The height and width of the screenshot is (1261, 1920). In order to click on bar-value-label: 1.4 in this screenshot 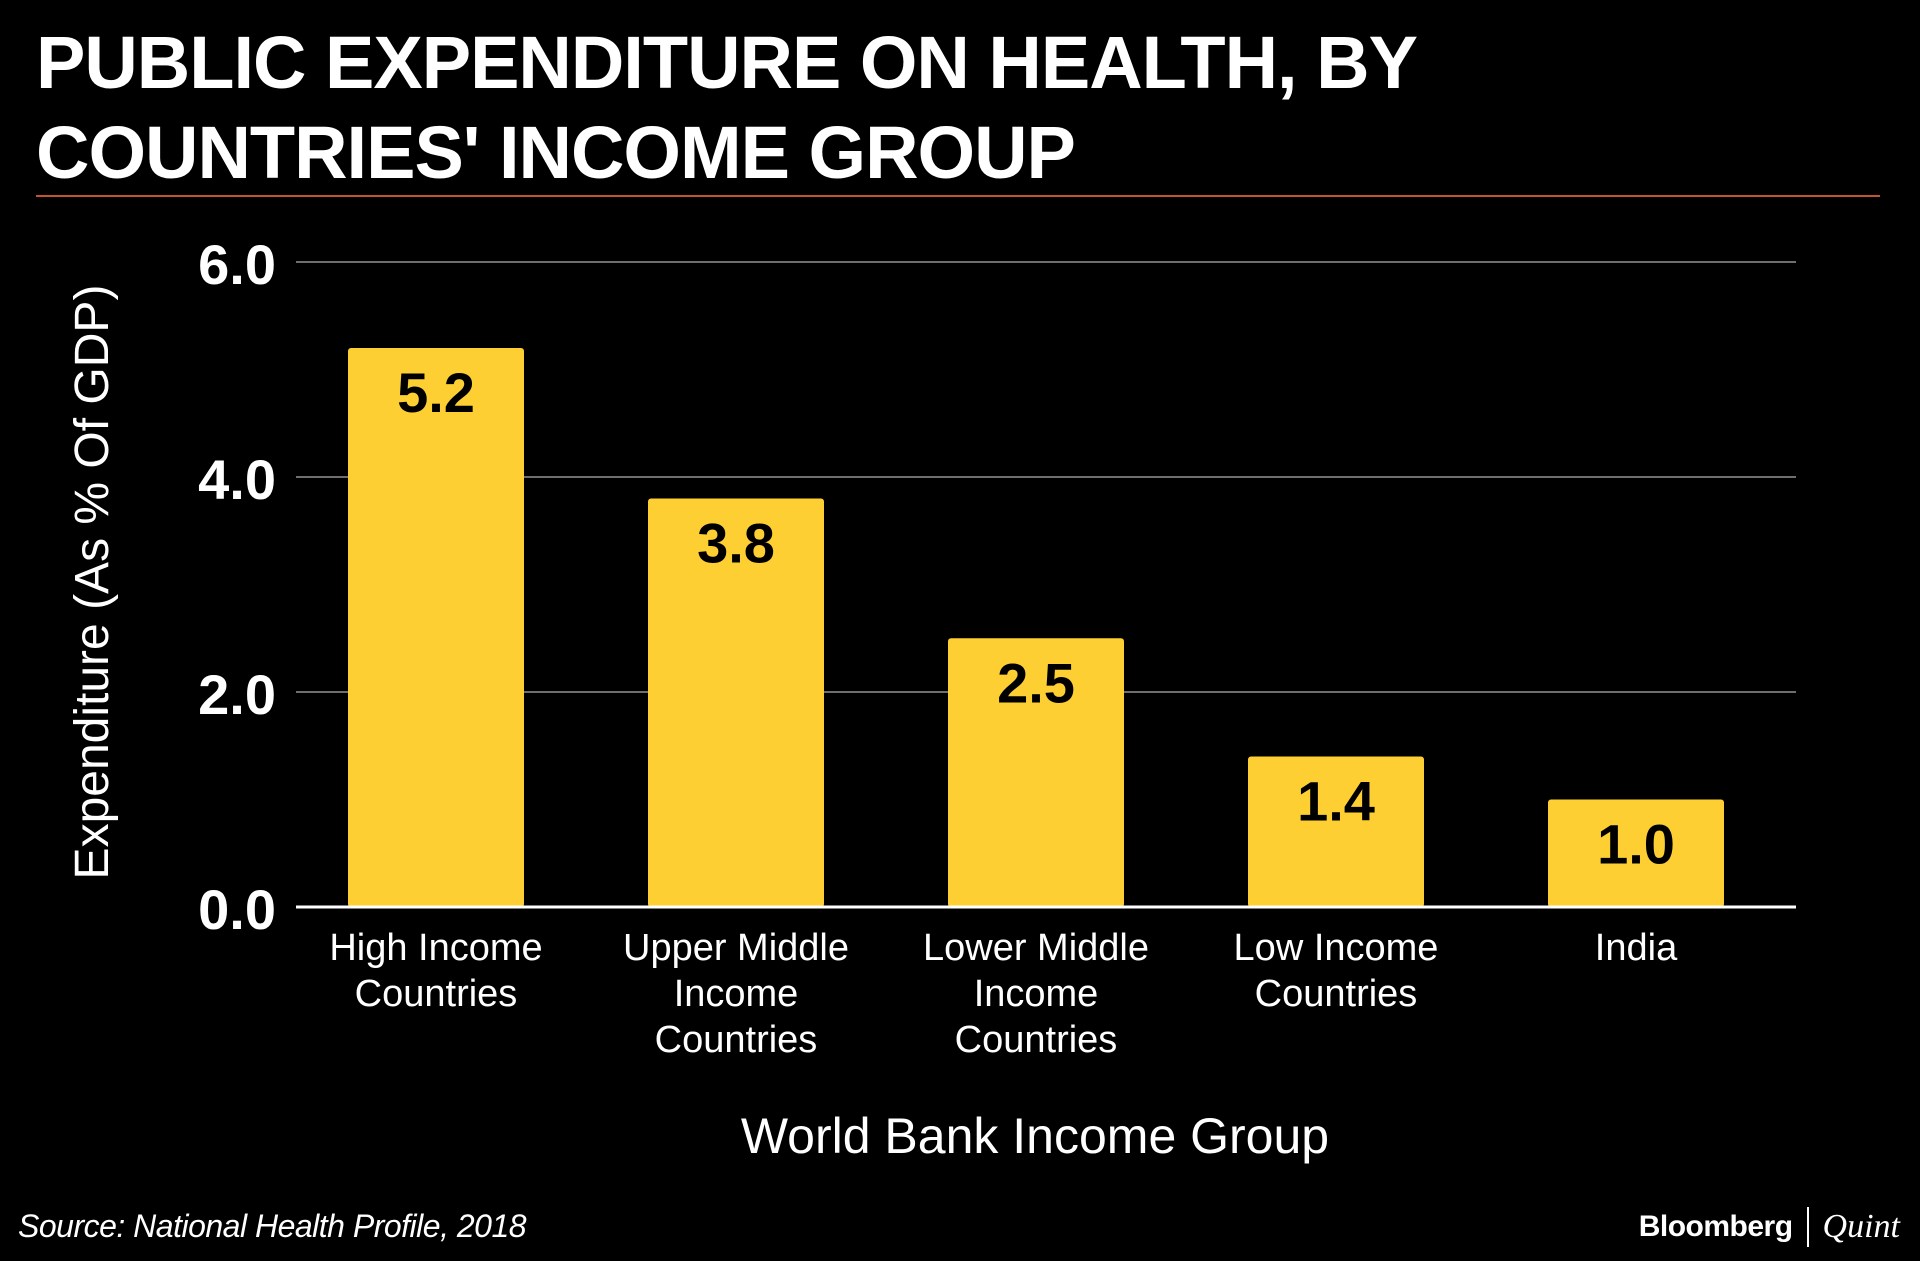, I will do `click(1336, 801)`.